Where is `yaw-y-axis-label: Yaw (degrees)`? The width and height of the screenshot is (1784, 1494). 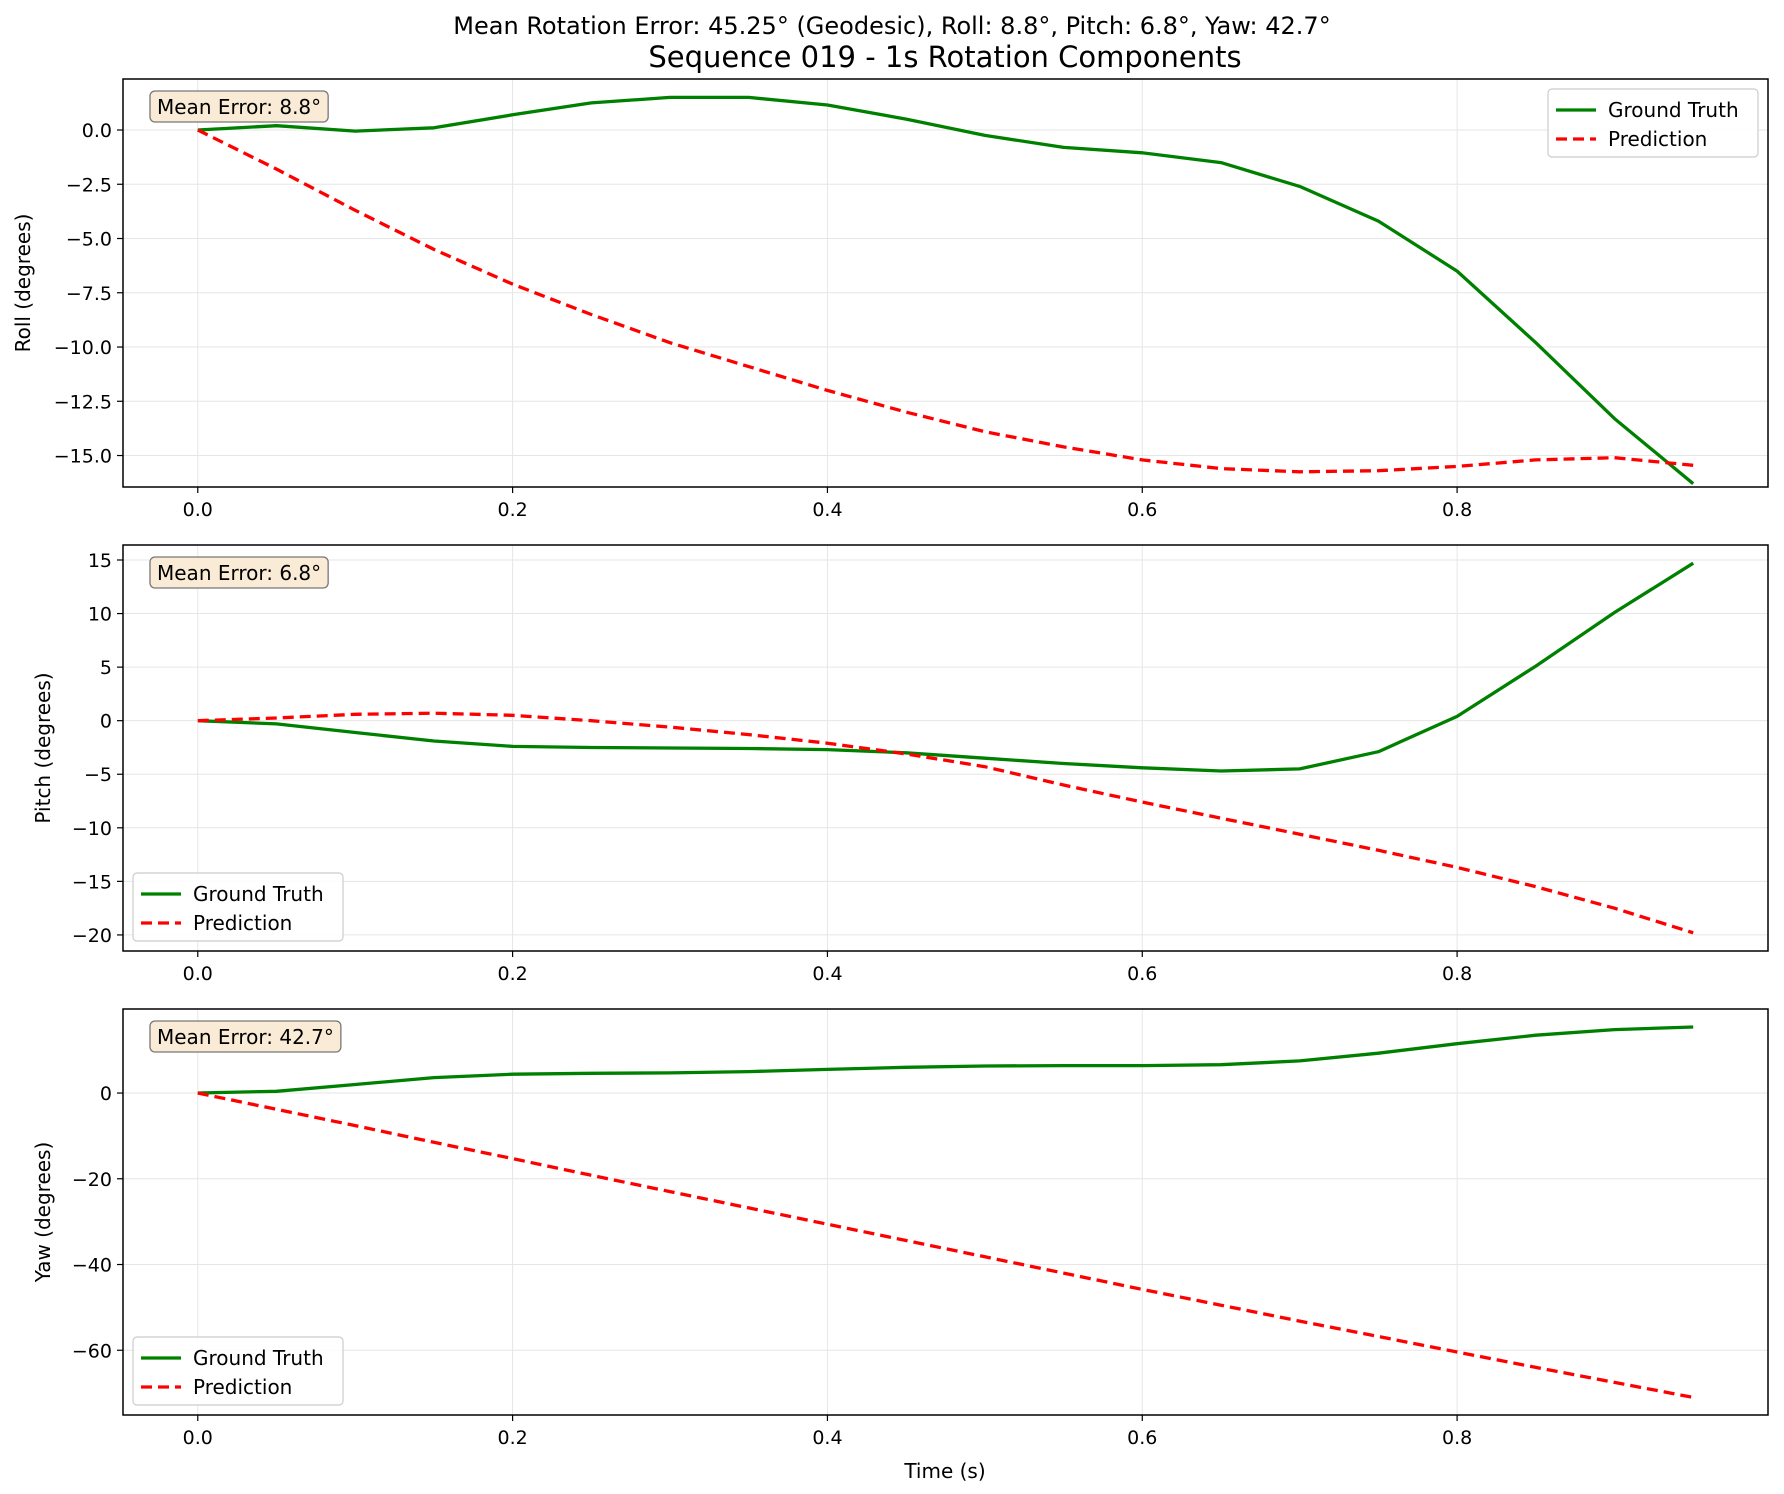
yaw-y-axis-label: Yaw (degrees) is located at coordinates (43, 1213).